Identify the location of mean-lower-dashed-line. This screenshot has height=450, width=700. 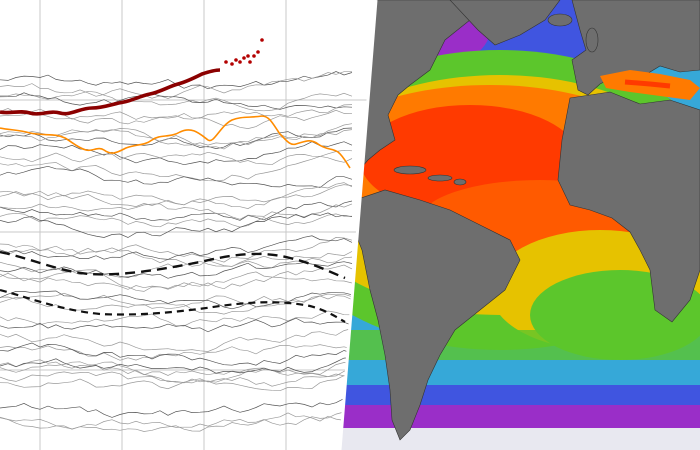
(173, 305).